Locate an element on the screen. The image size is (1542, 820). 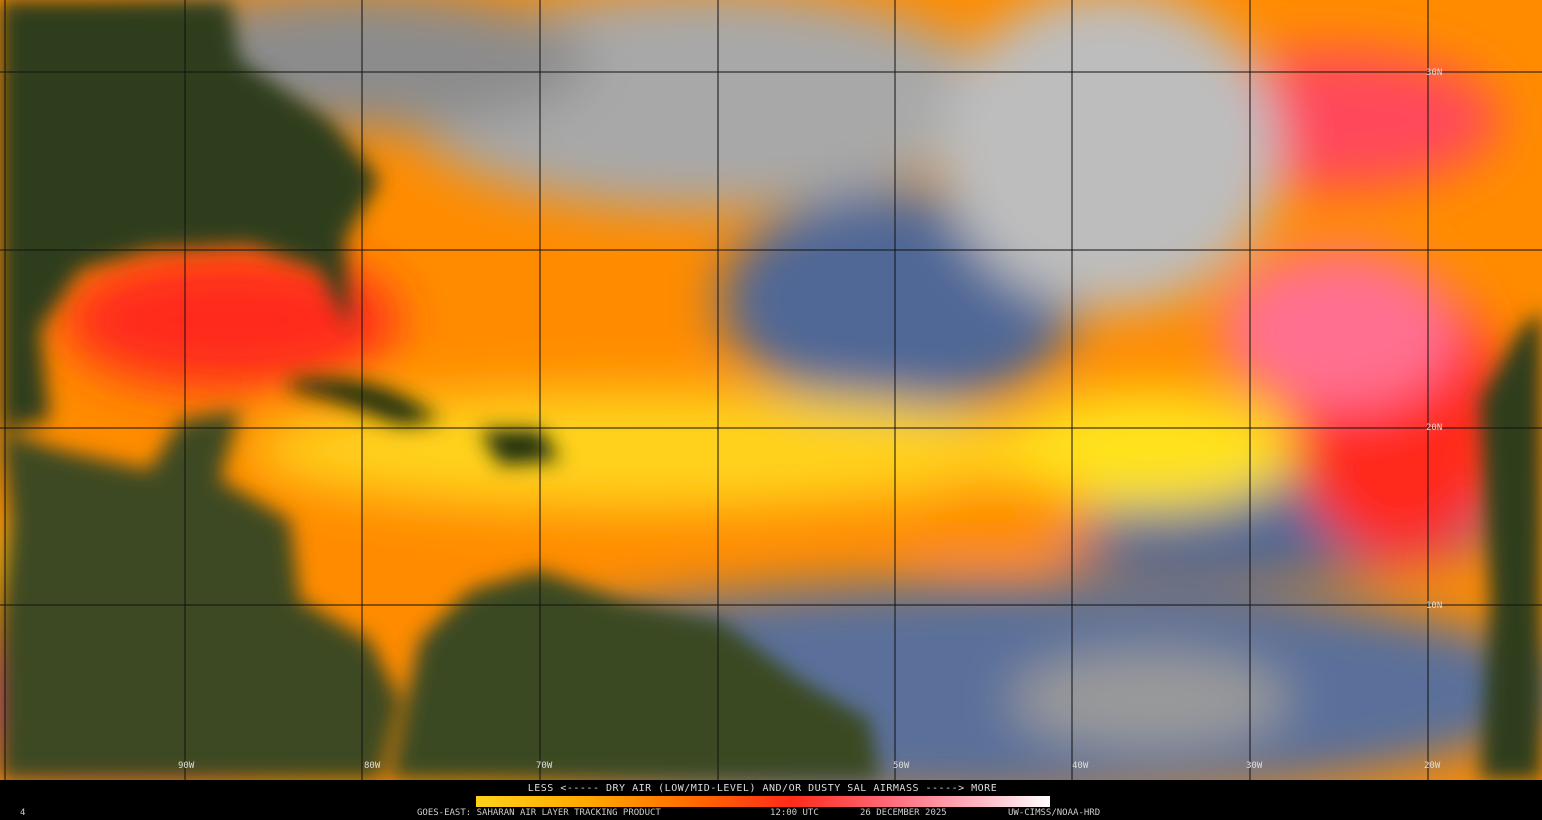
latitude-label: 10N is located at coordinates (1434, 606).